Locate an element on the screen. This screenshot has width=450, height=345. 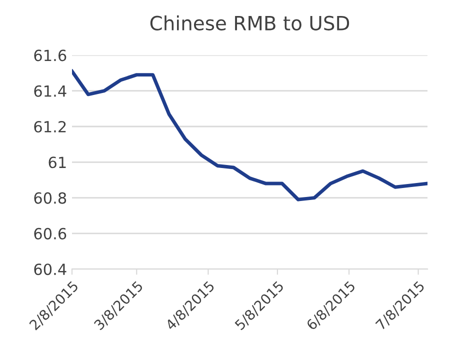
y-tick-label: 61.4 is located at coordinates (50, 91).